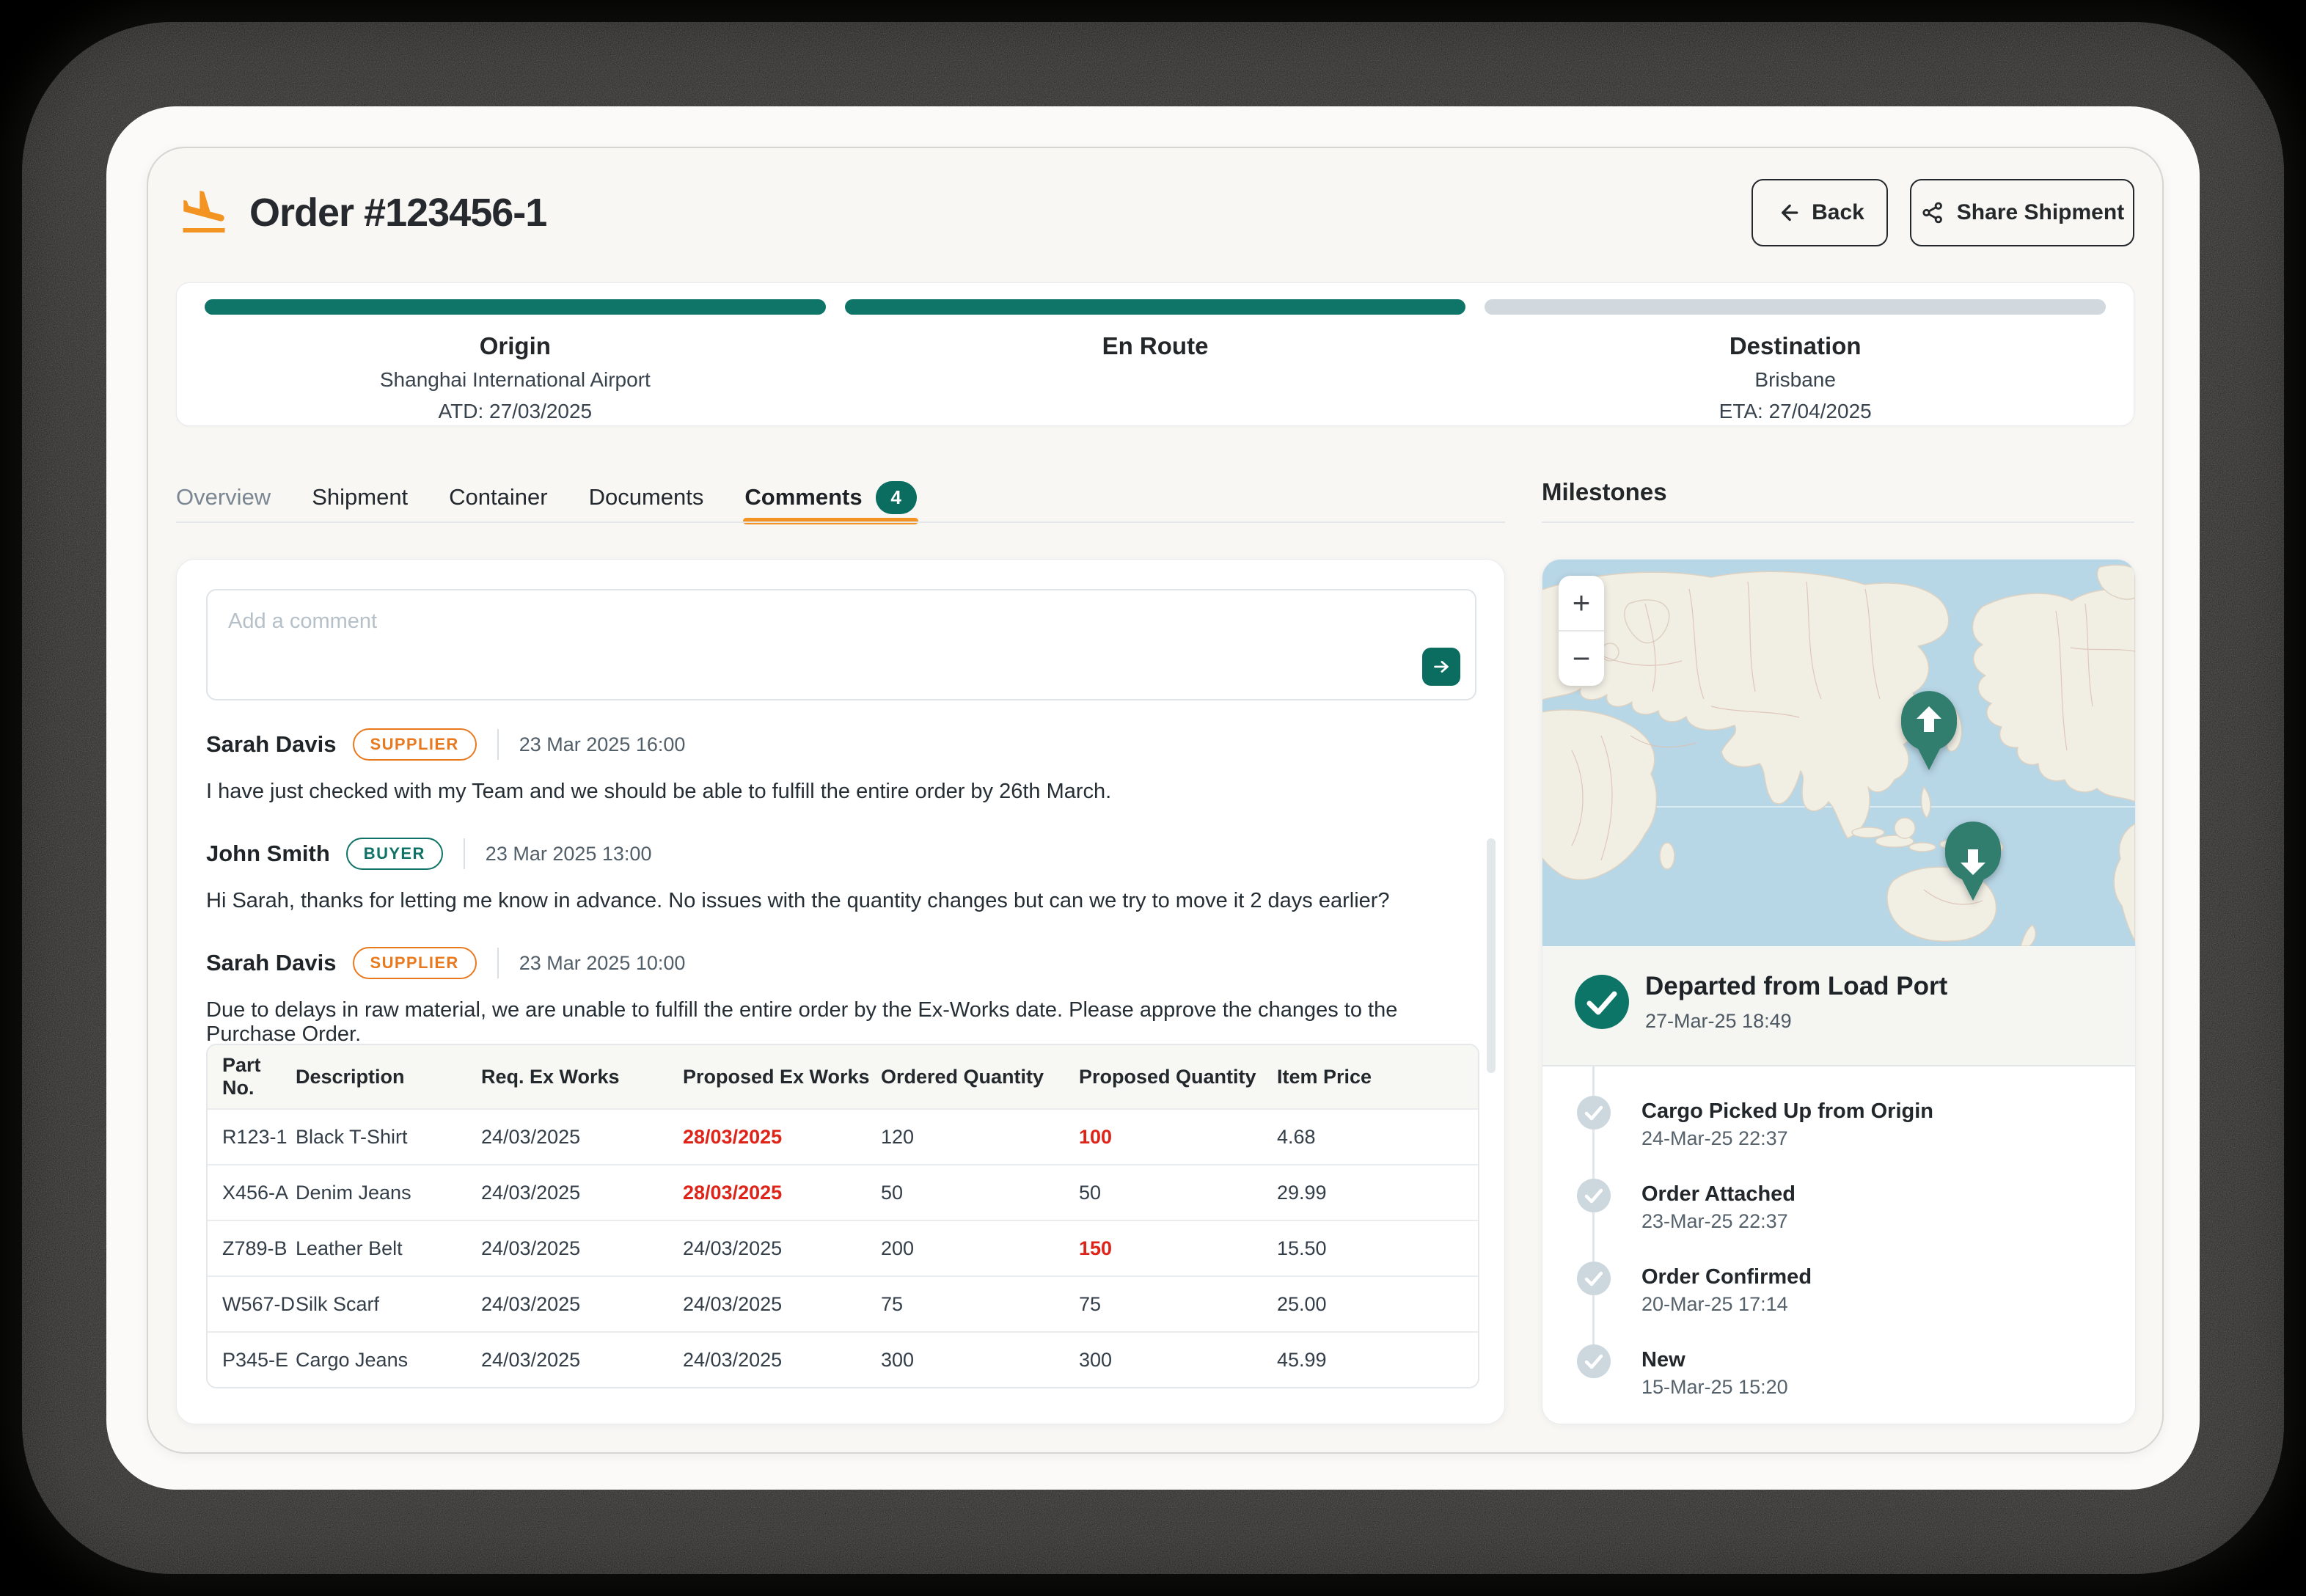 The image size is (2306, 1596). What do you see at coordinates (1178, 1303) in the screenshot?
I see `cell-proposed-quantity: 75` at bounding box center [1178, 1303].